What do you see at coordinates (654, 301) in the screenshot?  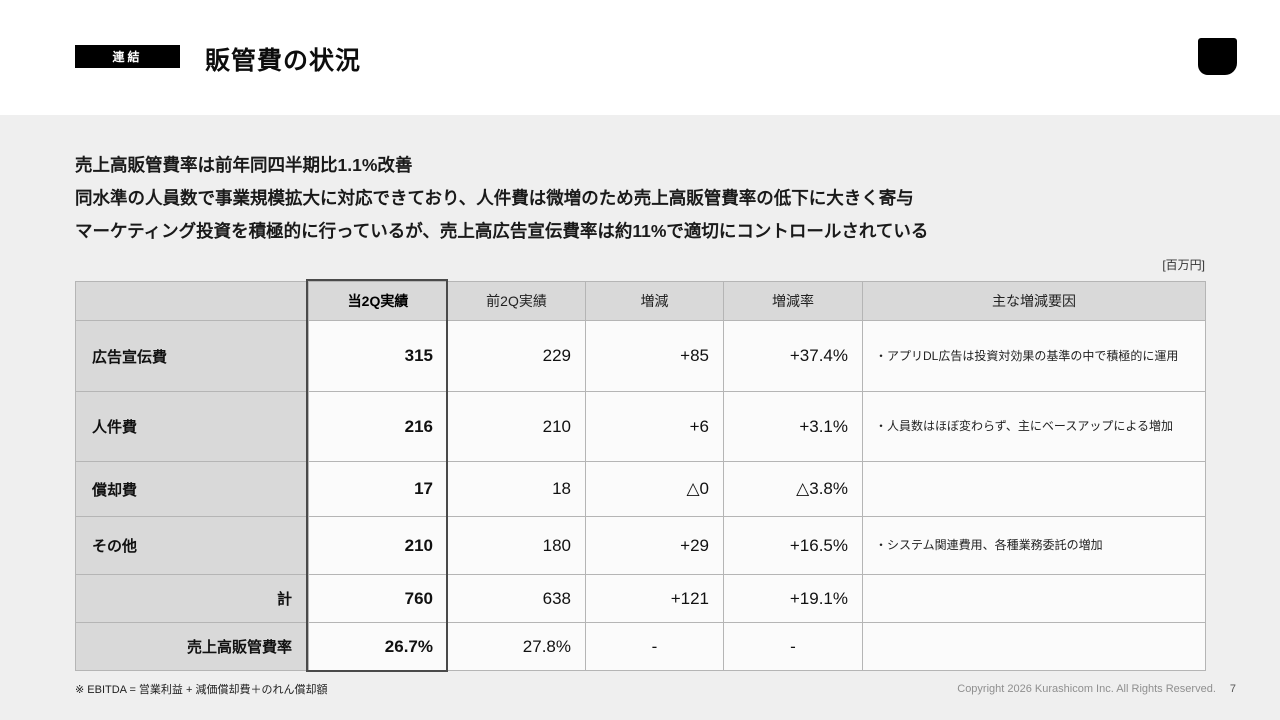 I see `column-header-change: 増減` at bounding box center [654, 301].